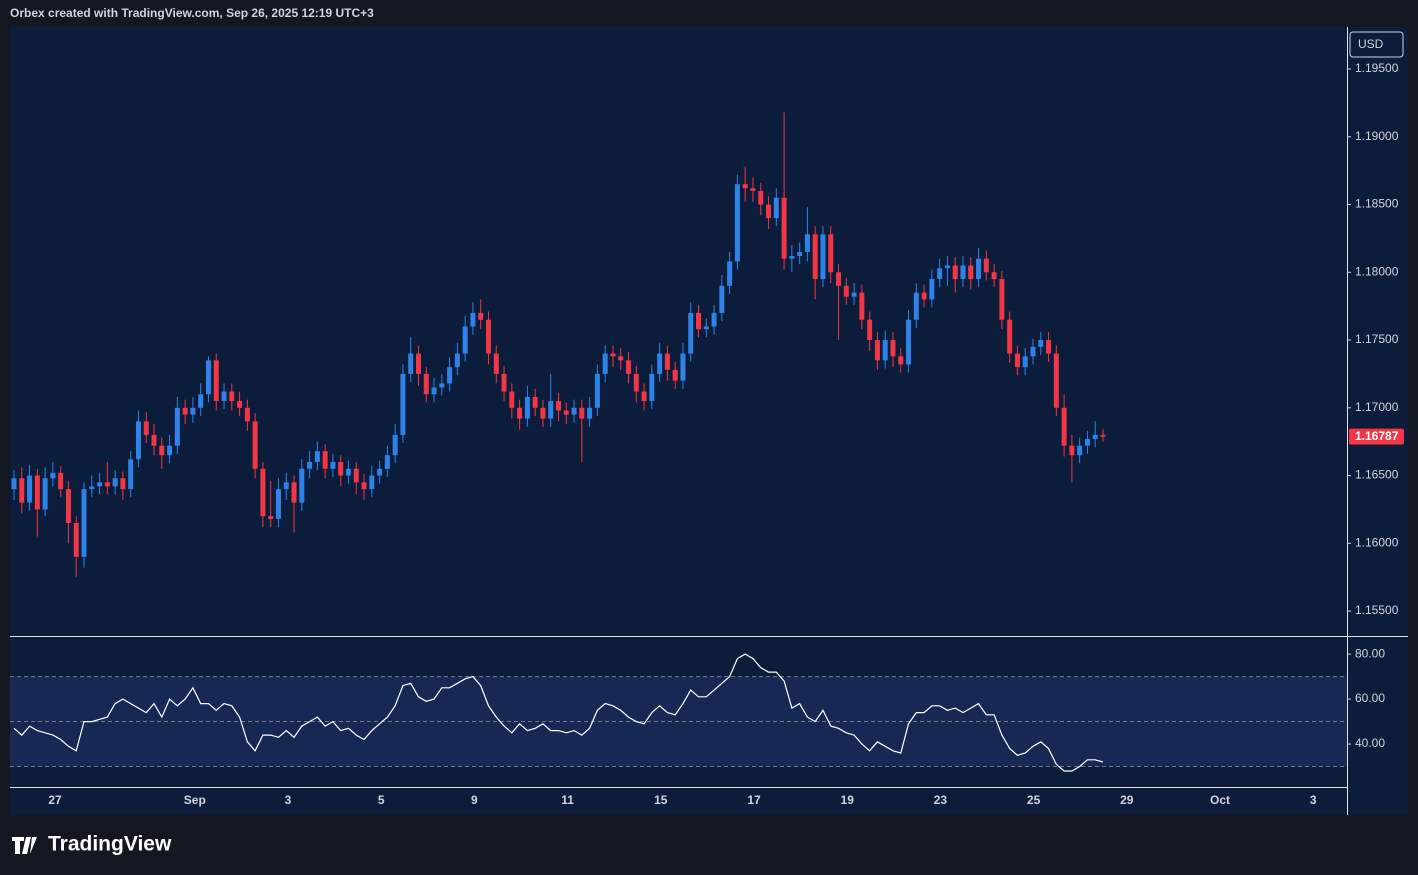  Describe the element at coordinates (1377, 421) in the screenshot. I see `price-scale` at that location.